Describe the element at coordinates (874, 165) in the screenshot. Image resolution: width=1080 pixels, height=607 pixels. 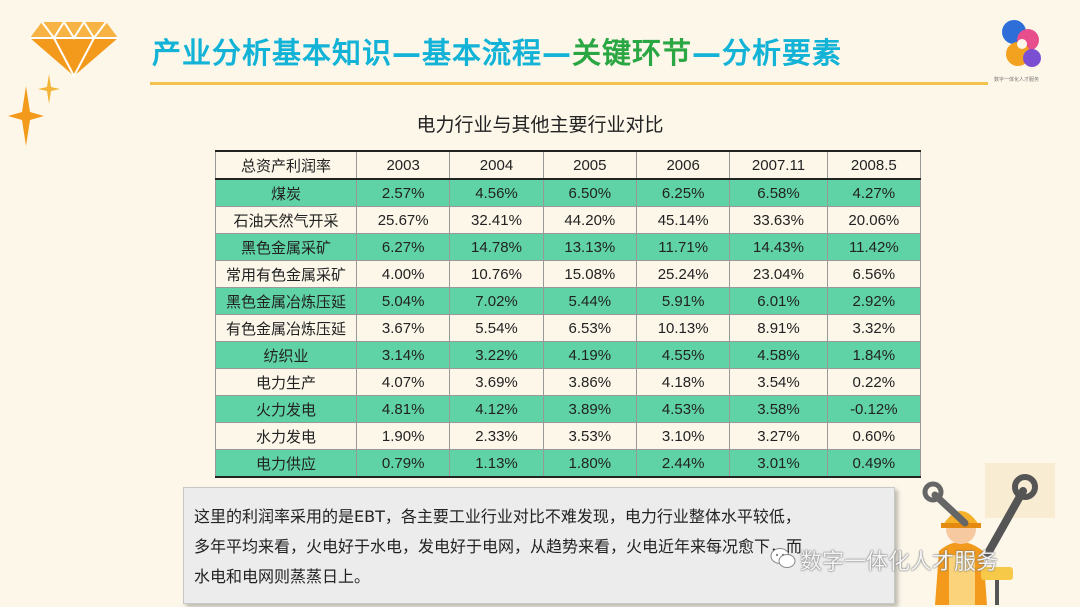
I see `header-cell: 2008.5` at that location.